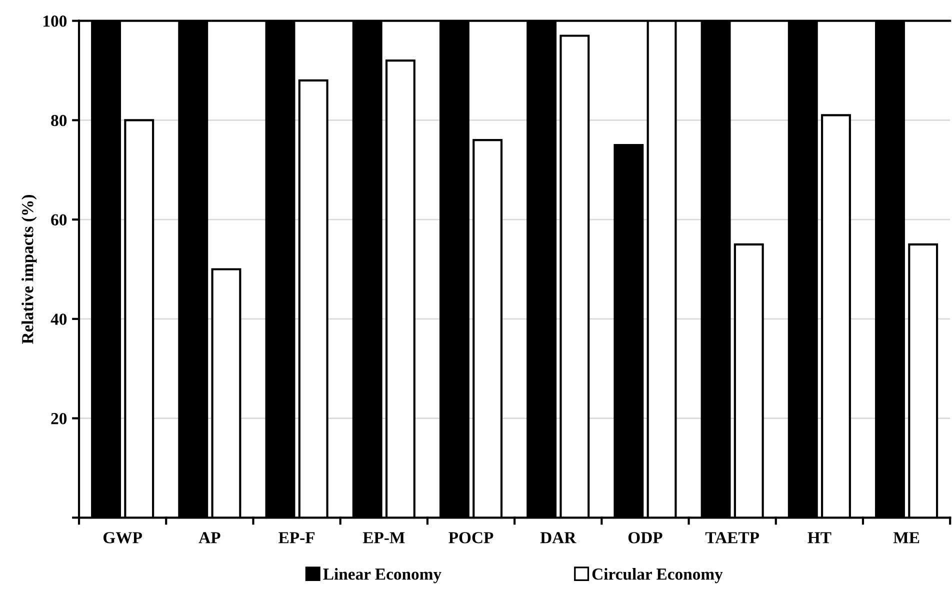  What do you see at coordinates (209, 538) in the screenshot?
I see `x-tick-label: AP` at bounding box center [209, 538].